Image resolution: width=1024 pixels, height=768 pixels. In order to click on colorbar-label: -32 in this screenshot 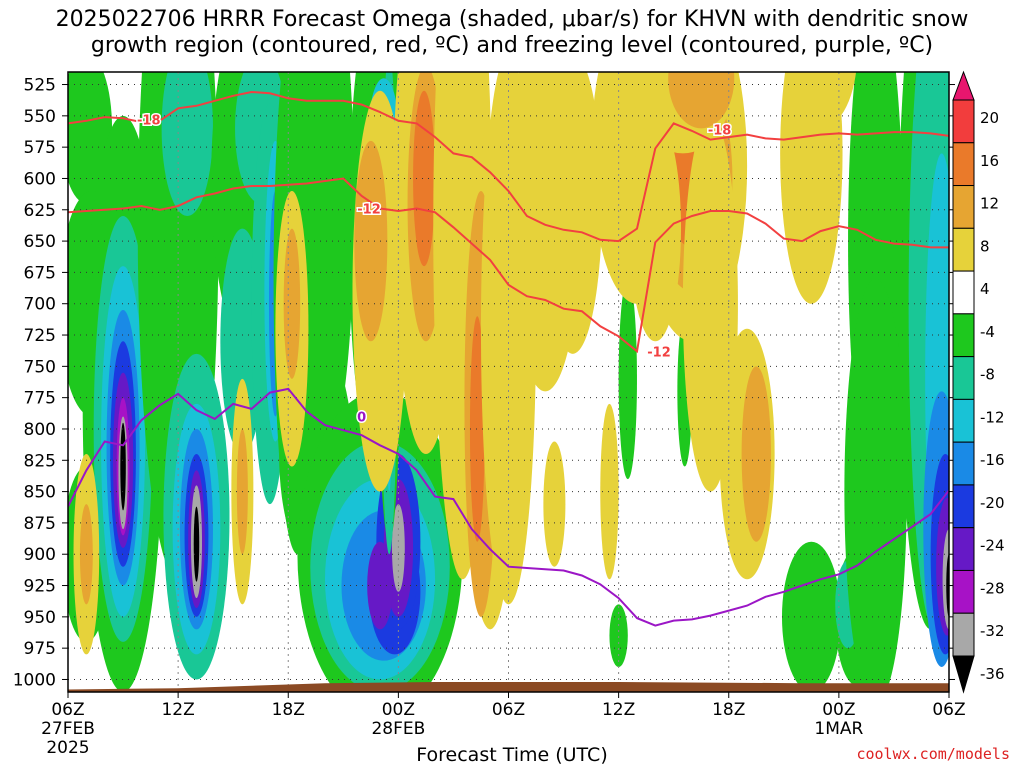, I will do `click(992, 631)`.